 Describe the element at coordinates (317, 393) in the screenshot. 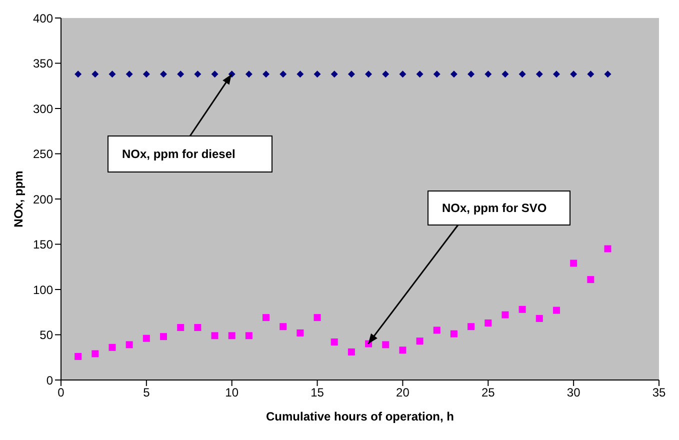

I see `x-tick-label: 15` at that location.